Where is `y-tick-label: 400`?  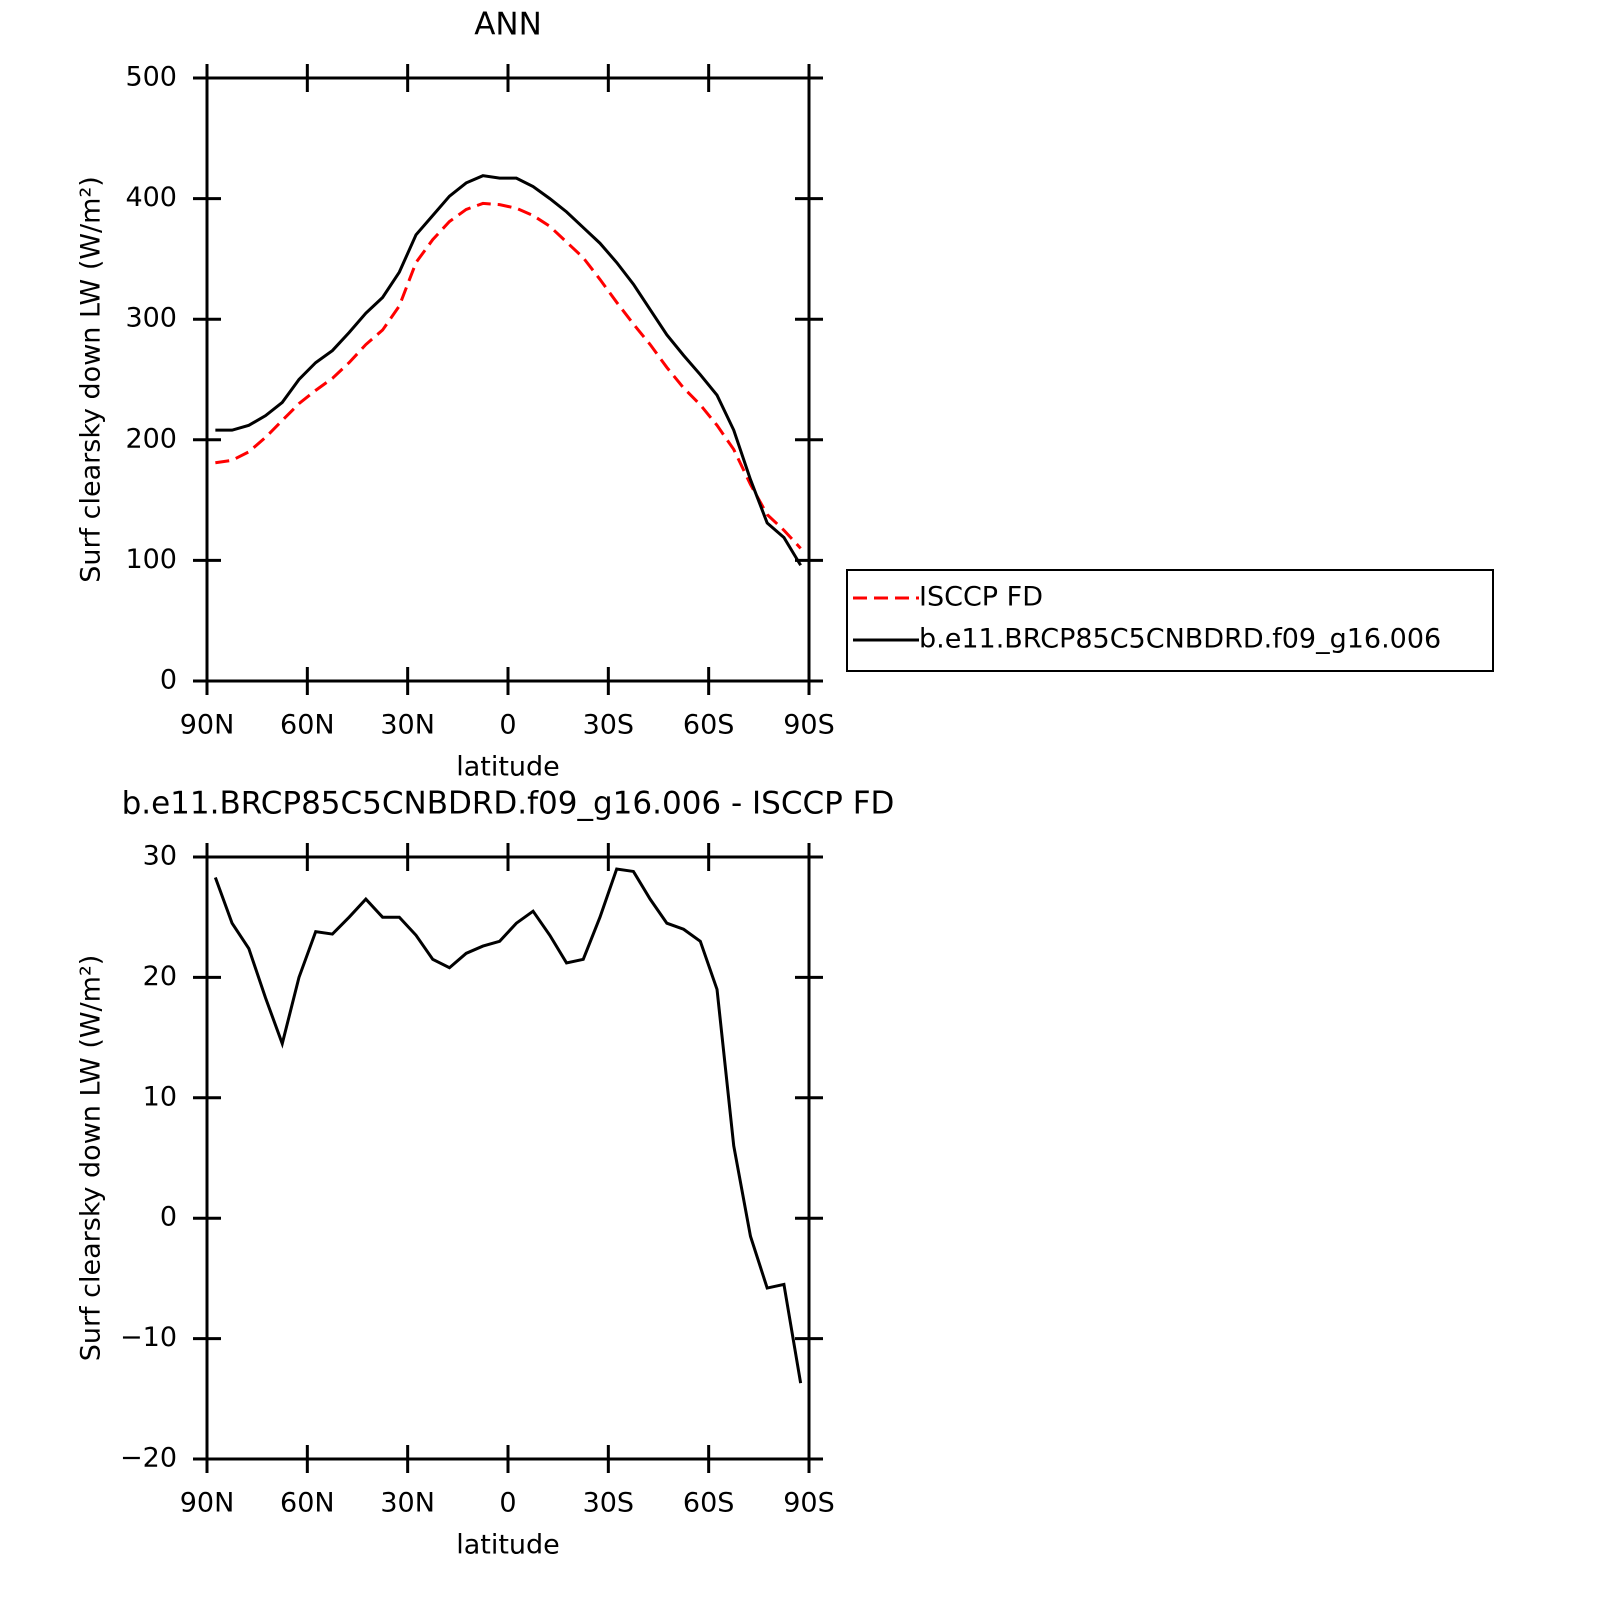
y-tick-label: 400 is located at coordinates (151, 197).